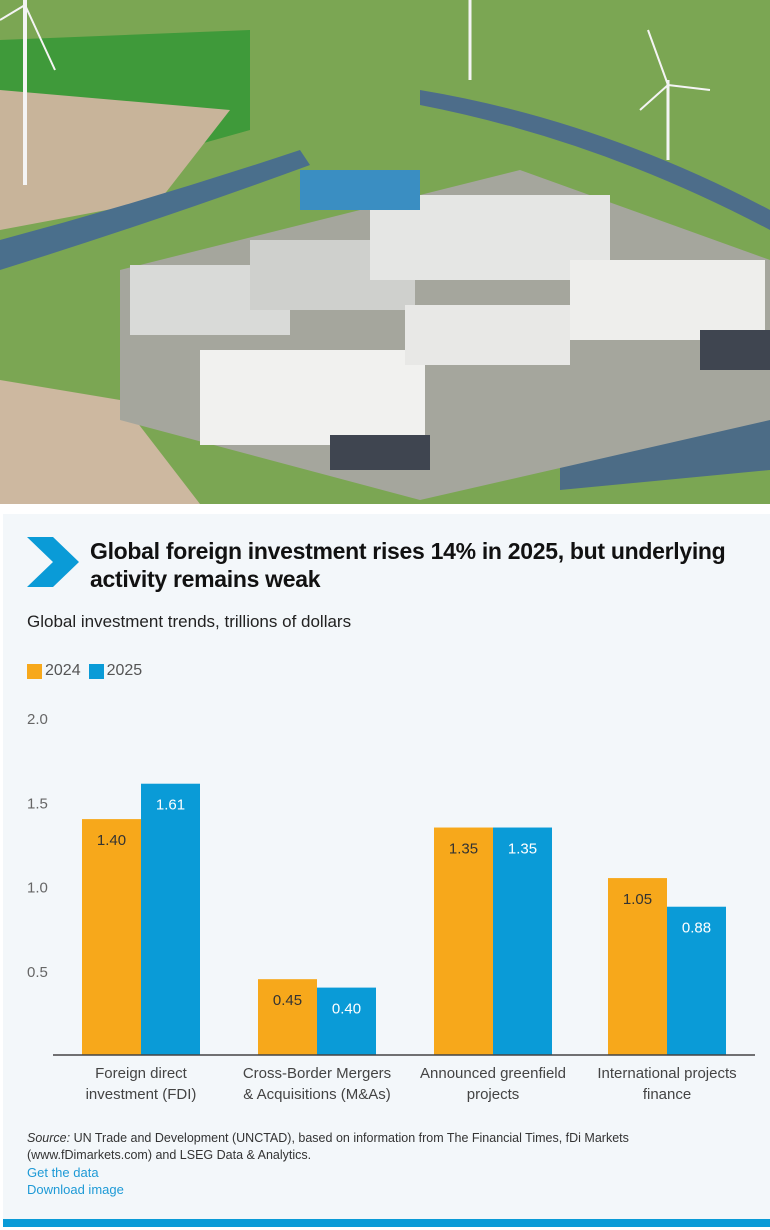  I want to click on x-category-label: projects, so click(493, 1094).